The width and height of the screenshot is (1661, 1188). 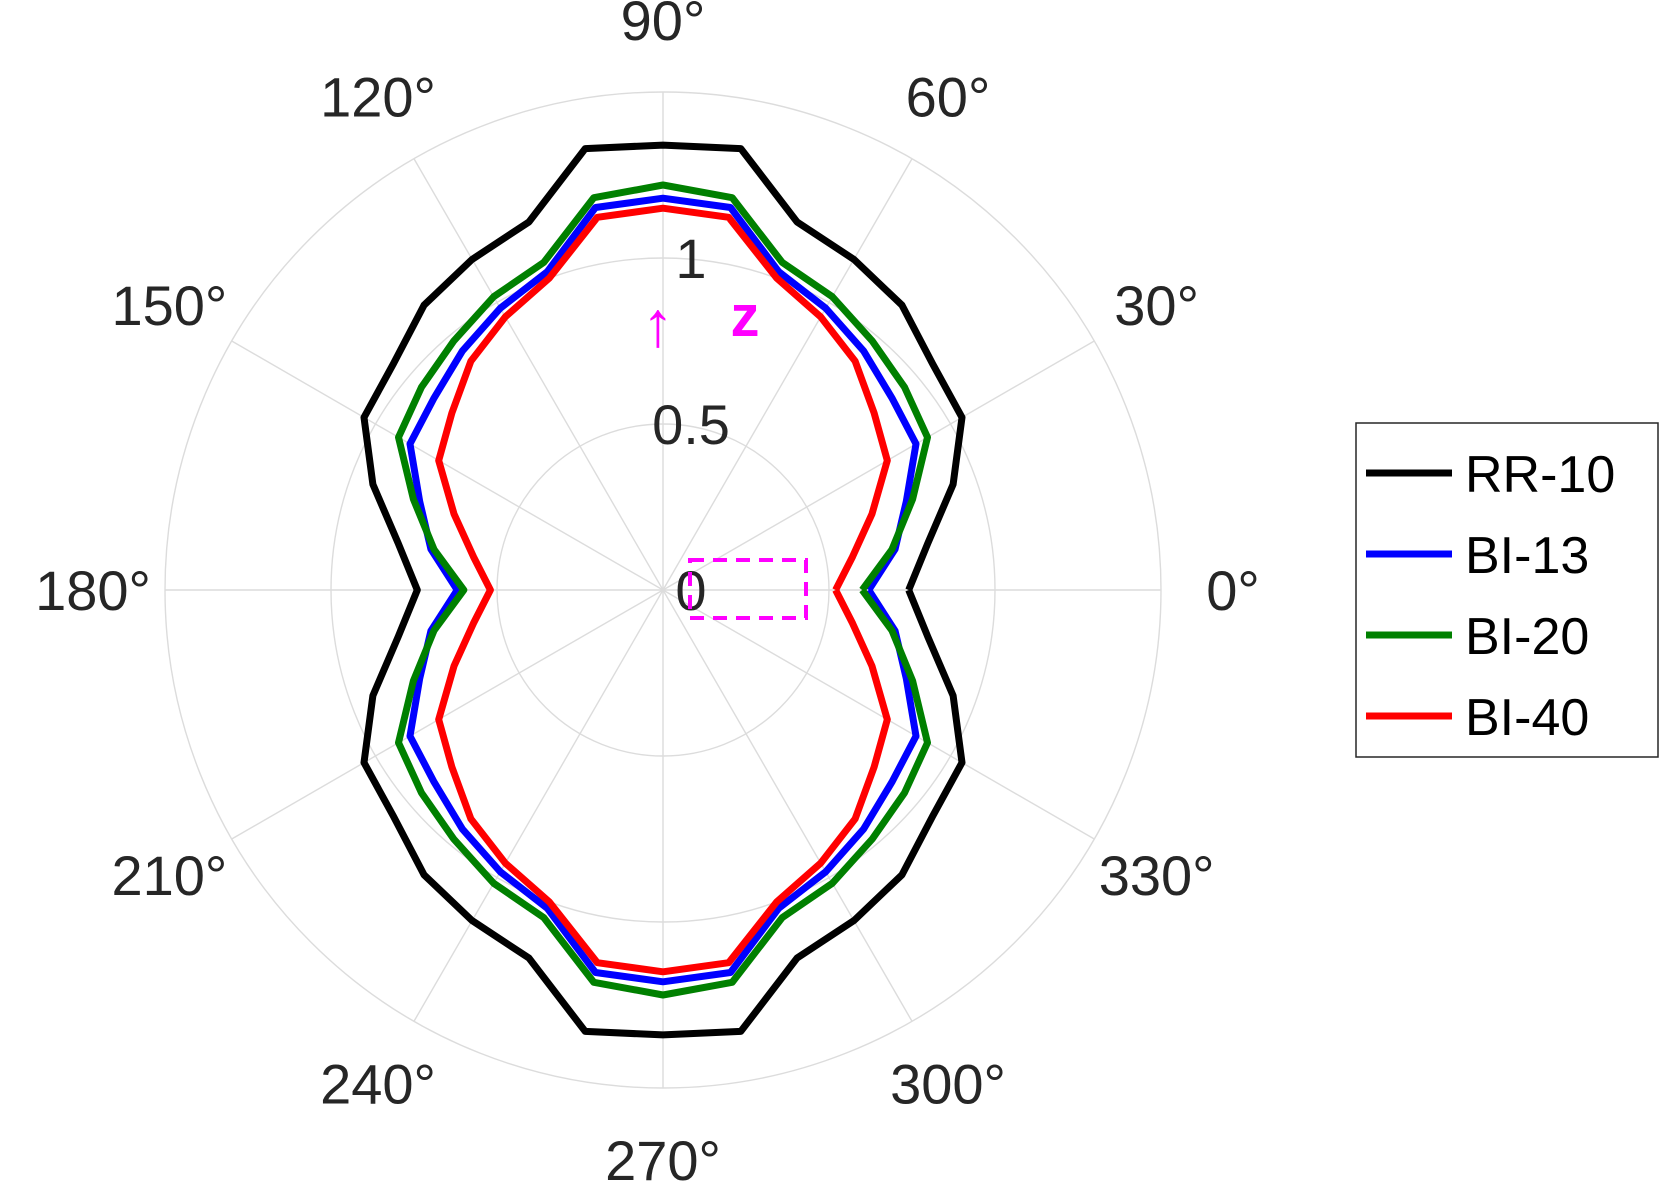 What do you see at coordinates (1527, 556) in the screenshot?
I see `legend-label: BI-13` at bounding box center [1527, 556].